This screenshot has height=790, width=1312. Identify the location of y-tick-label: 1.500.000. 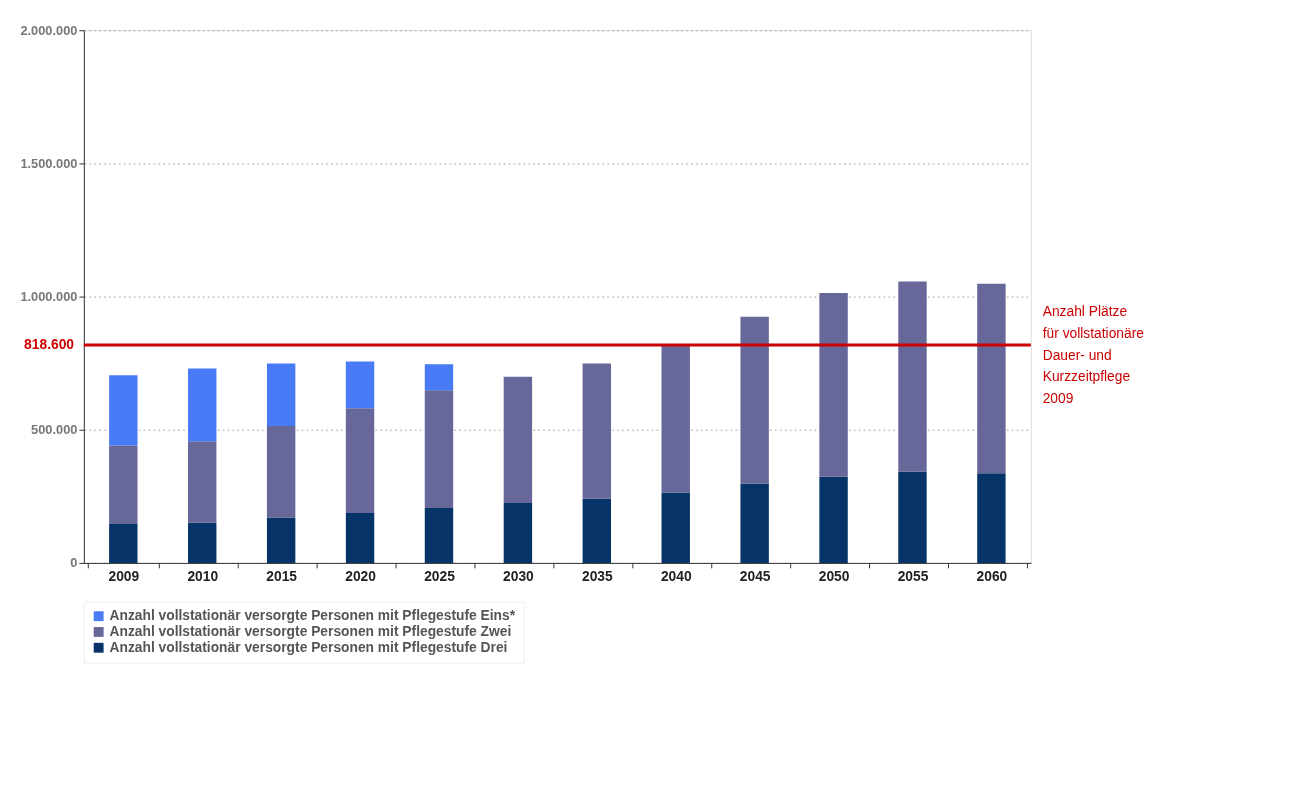
(49, 163).